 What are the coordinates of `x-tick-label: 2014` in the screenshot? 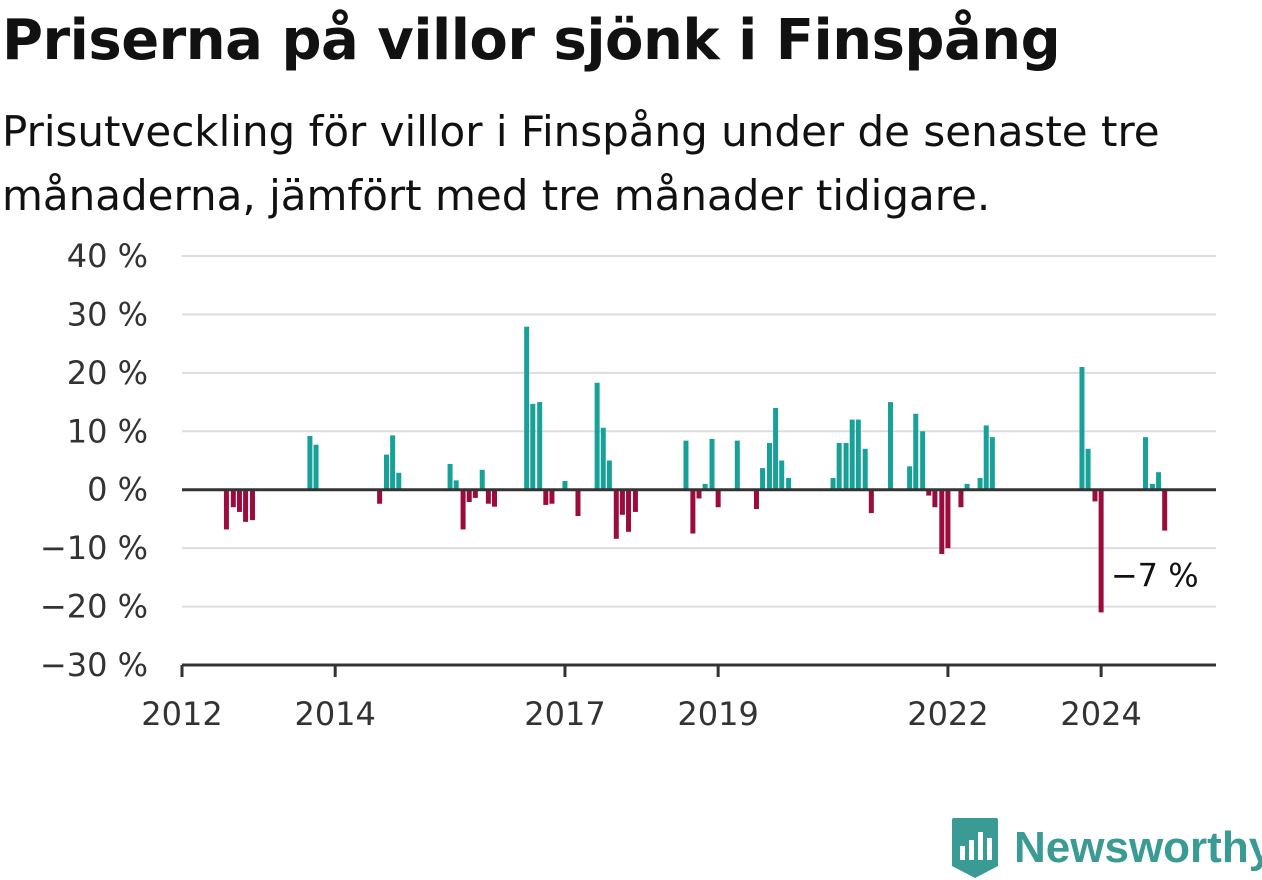 It's located at (334, 714).